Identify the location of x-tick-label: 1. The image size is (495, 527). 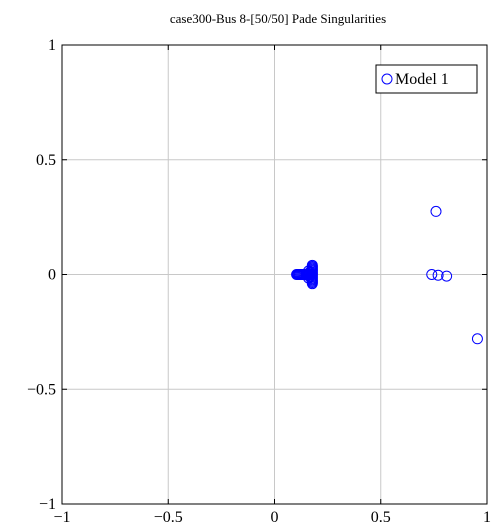
(487, 517).